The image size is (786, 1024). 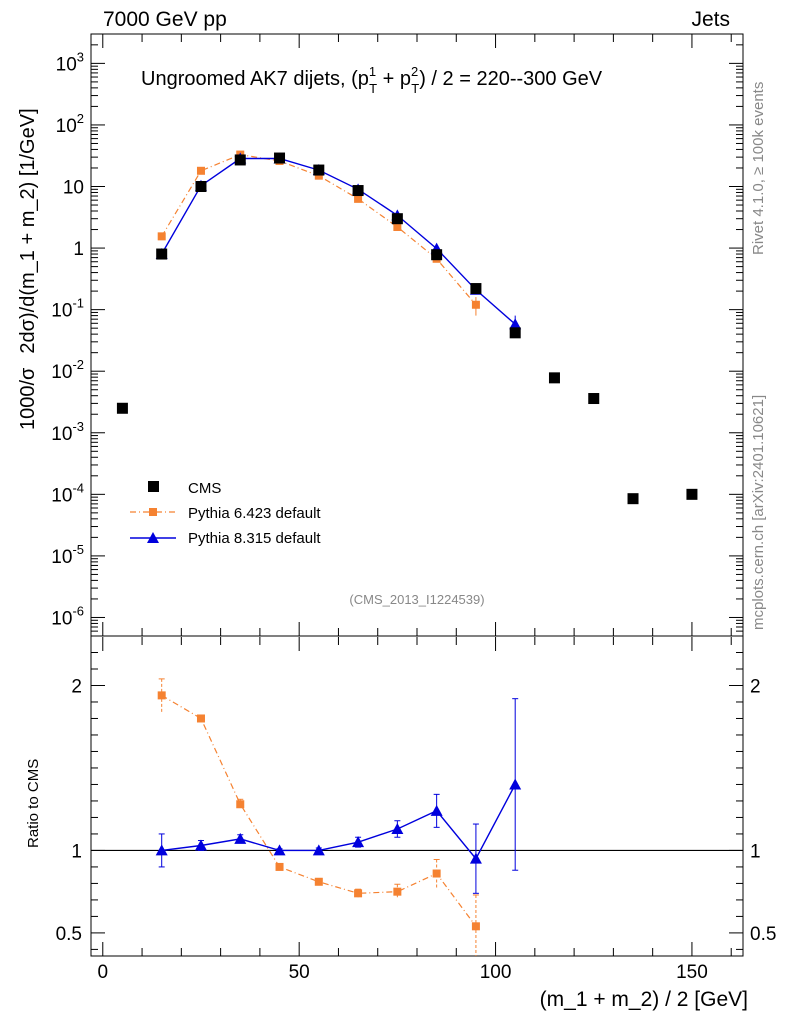 What do you see at coordinates (515, 324) in the screenshot?
I see `py8-point` at bounding box center [515, 324].